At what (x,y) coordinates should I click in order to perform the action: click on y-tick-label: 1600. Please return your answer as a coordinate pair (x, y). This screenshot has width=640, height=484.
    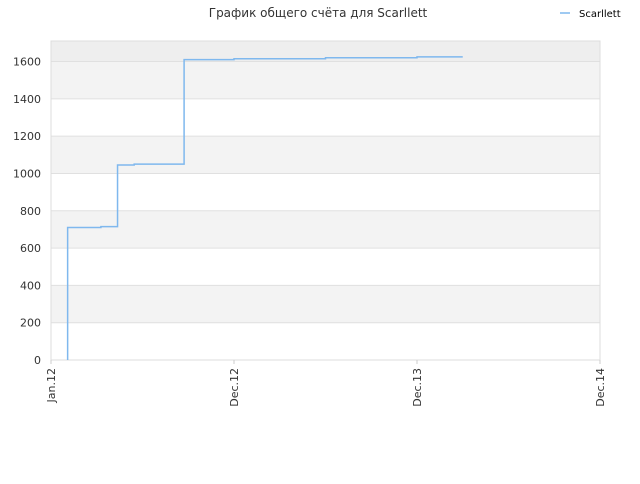
    Looking at the image, I should click on (27, 62).